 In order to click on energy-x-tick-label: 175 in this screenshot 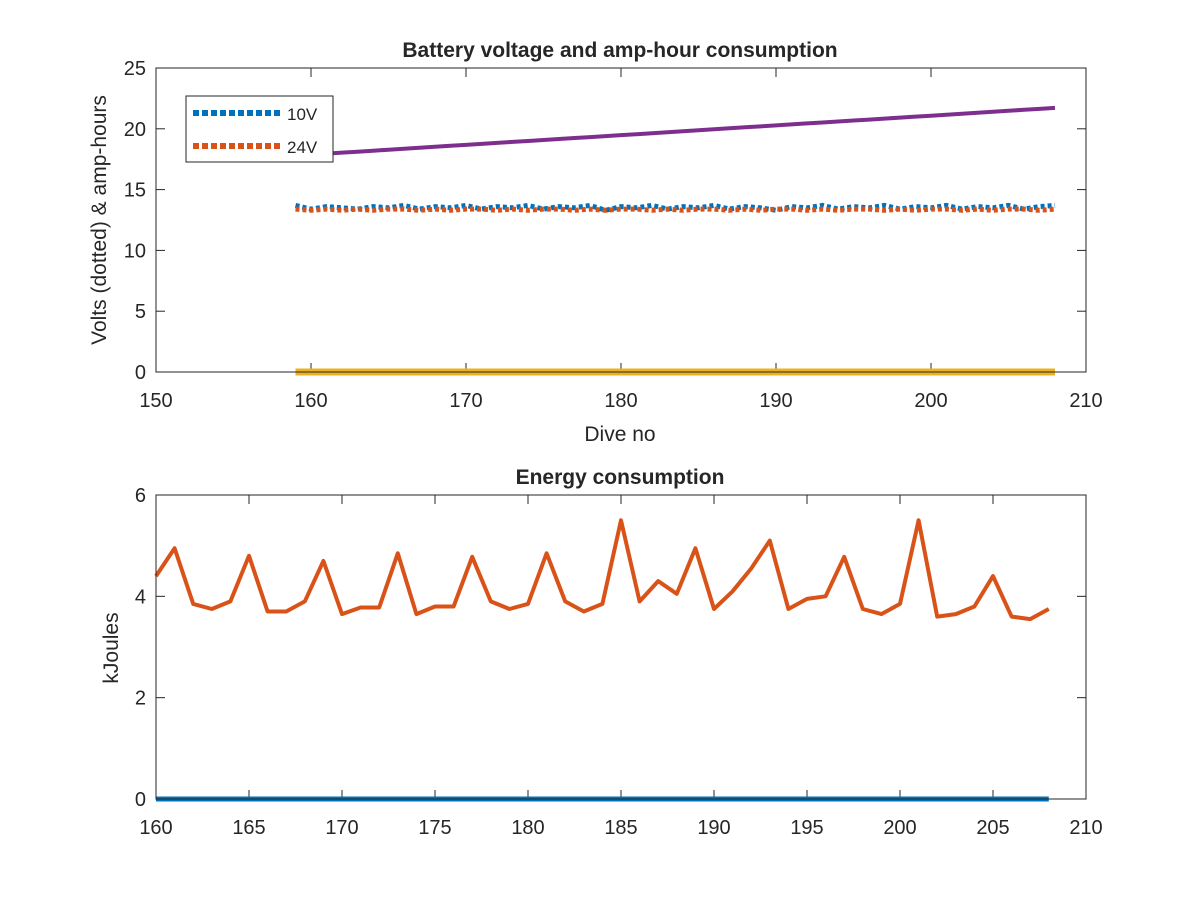, I will do `click(434, 828)`.